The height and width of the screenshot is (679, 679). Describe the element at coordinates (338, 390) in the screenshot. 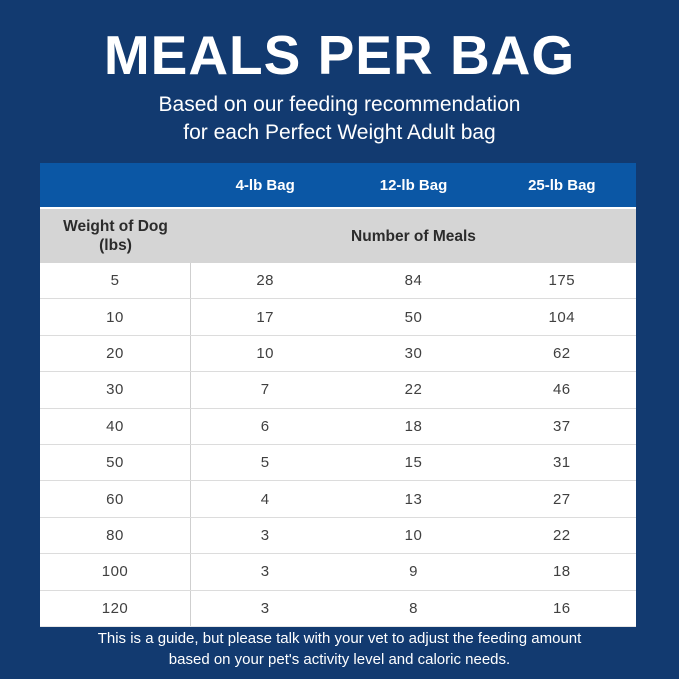

I see `table-row: 30 7 22 46` at that location.